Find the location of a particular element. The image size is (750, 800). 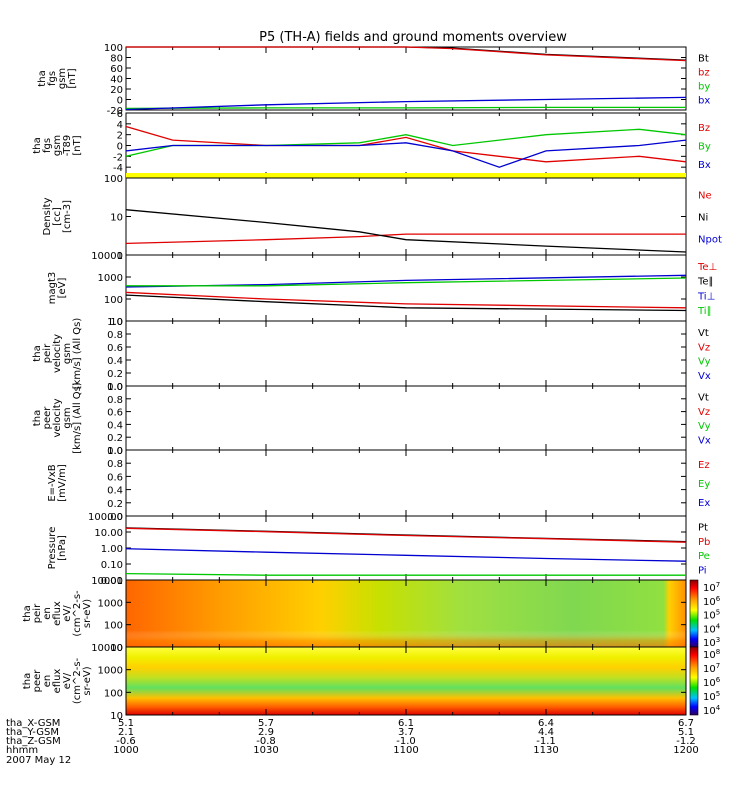

orbit-value: 1200 is located at coordinates (685, 750).